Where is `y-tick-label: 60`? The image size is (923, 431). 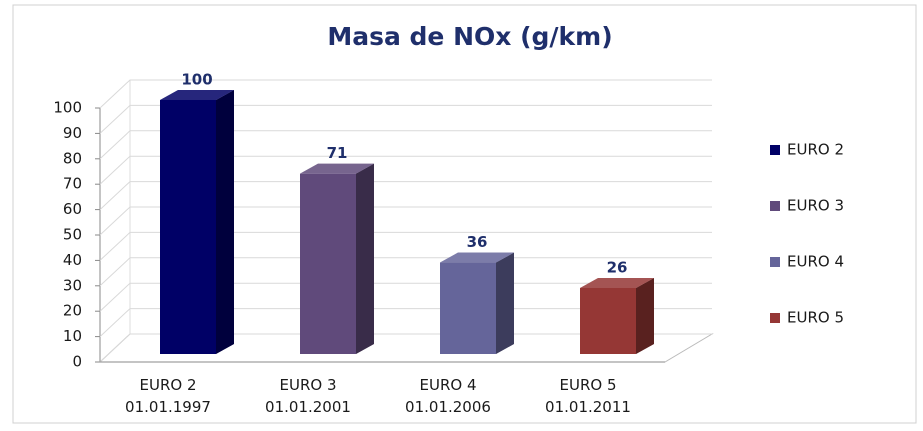 y-tick-label: 60 is located at coordinates (72, 209).